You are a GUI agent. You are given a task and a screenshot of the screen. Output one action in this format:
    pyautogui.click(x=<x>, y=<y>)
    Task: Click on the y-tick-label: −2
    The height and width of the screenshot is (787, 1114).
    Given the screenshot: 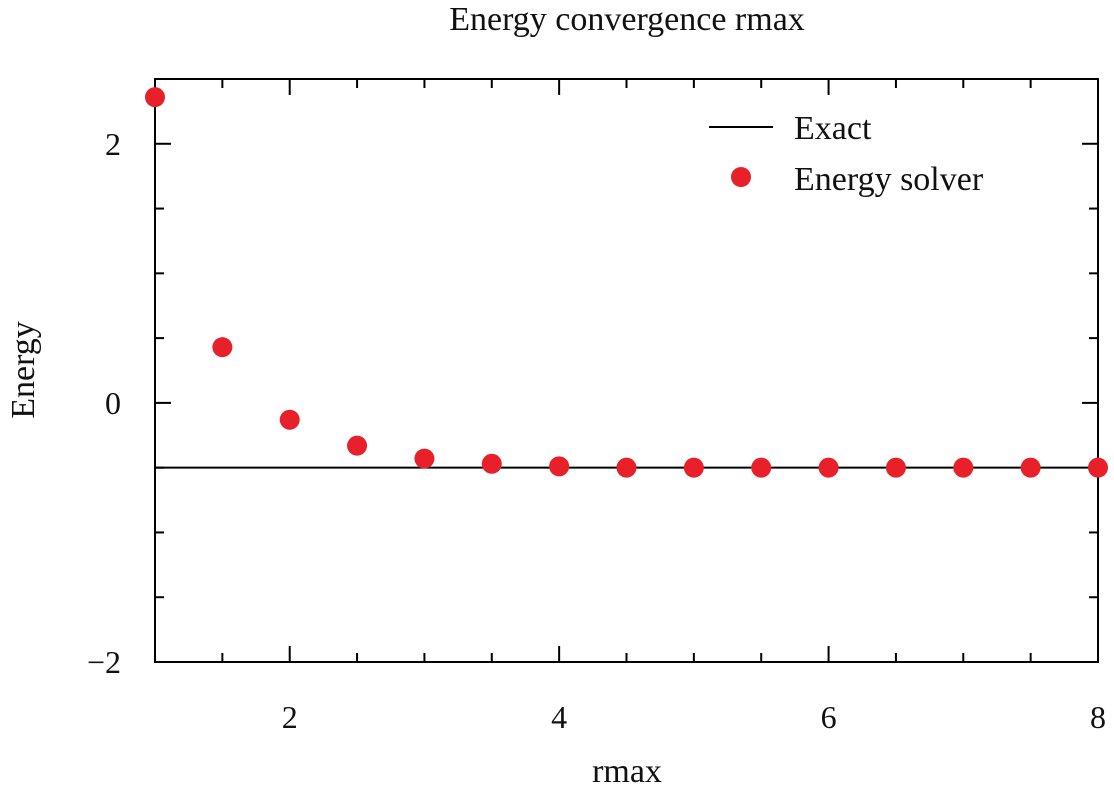 What is the action you would take?
    pyautogui.click(x=104, y=662)
    